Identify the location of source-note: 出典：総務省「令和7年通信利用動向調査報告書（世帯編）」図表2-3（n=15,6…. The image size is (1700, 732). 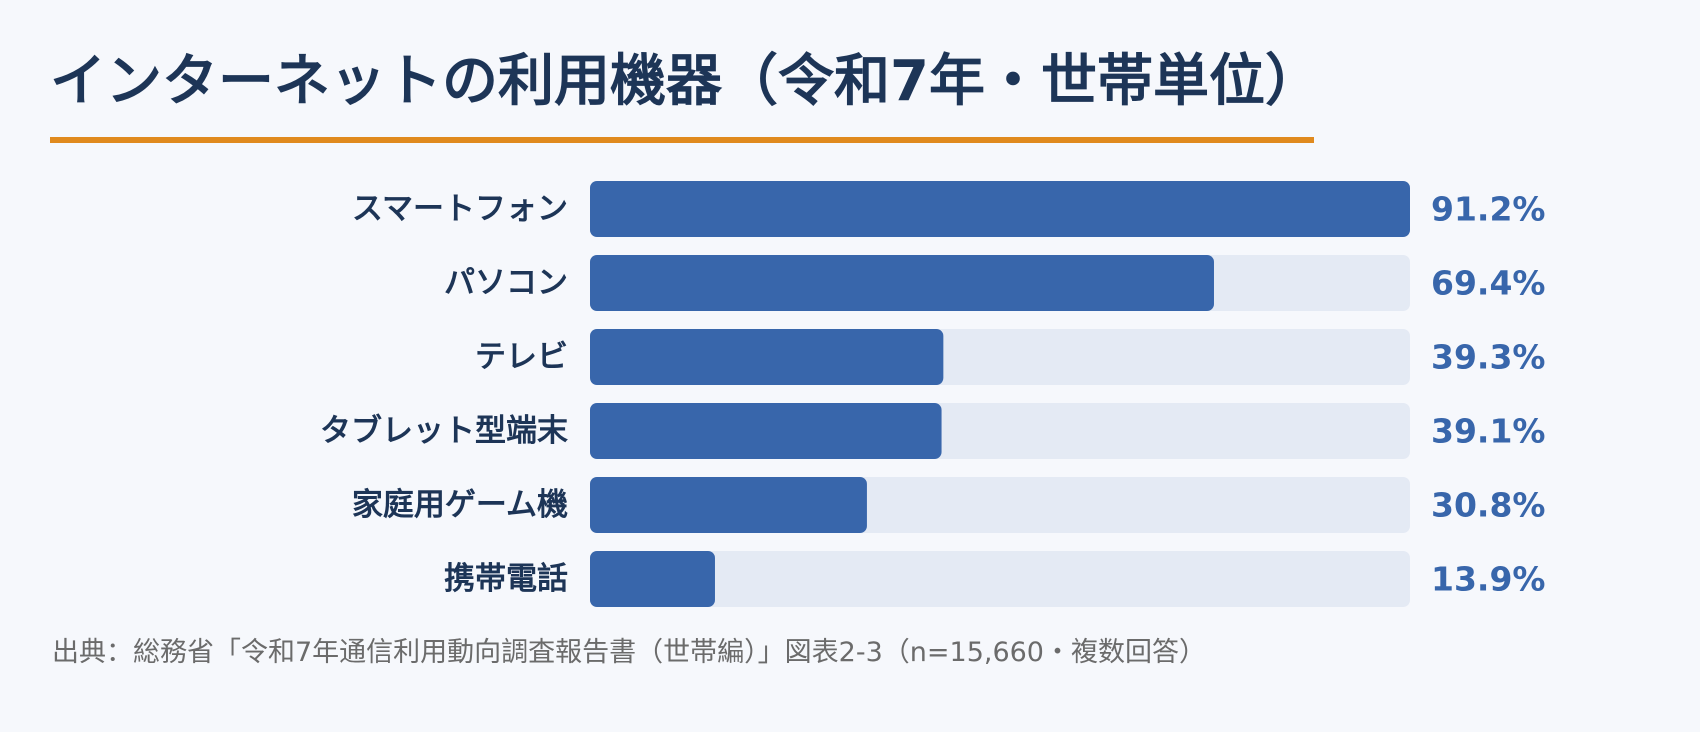
(629, 652).